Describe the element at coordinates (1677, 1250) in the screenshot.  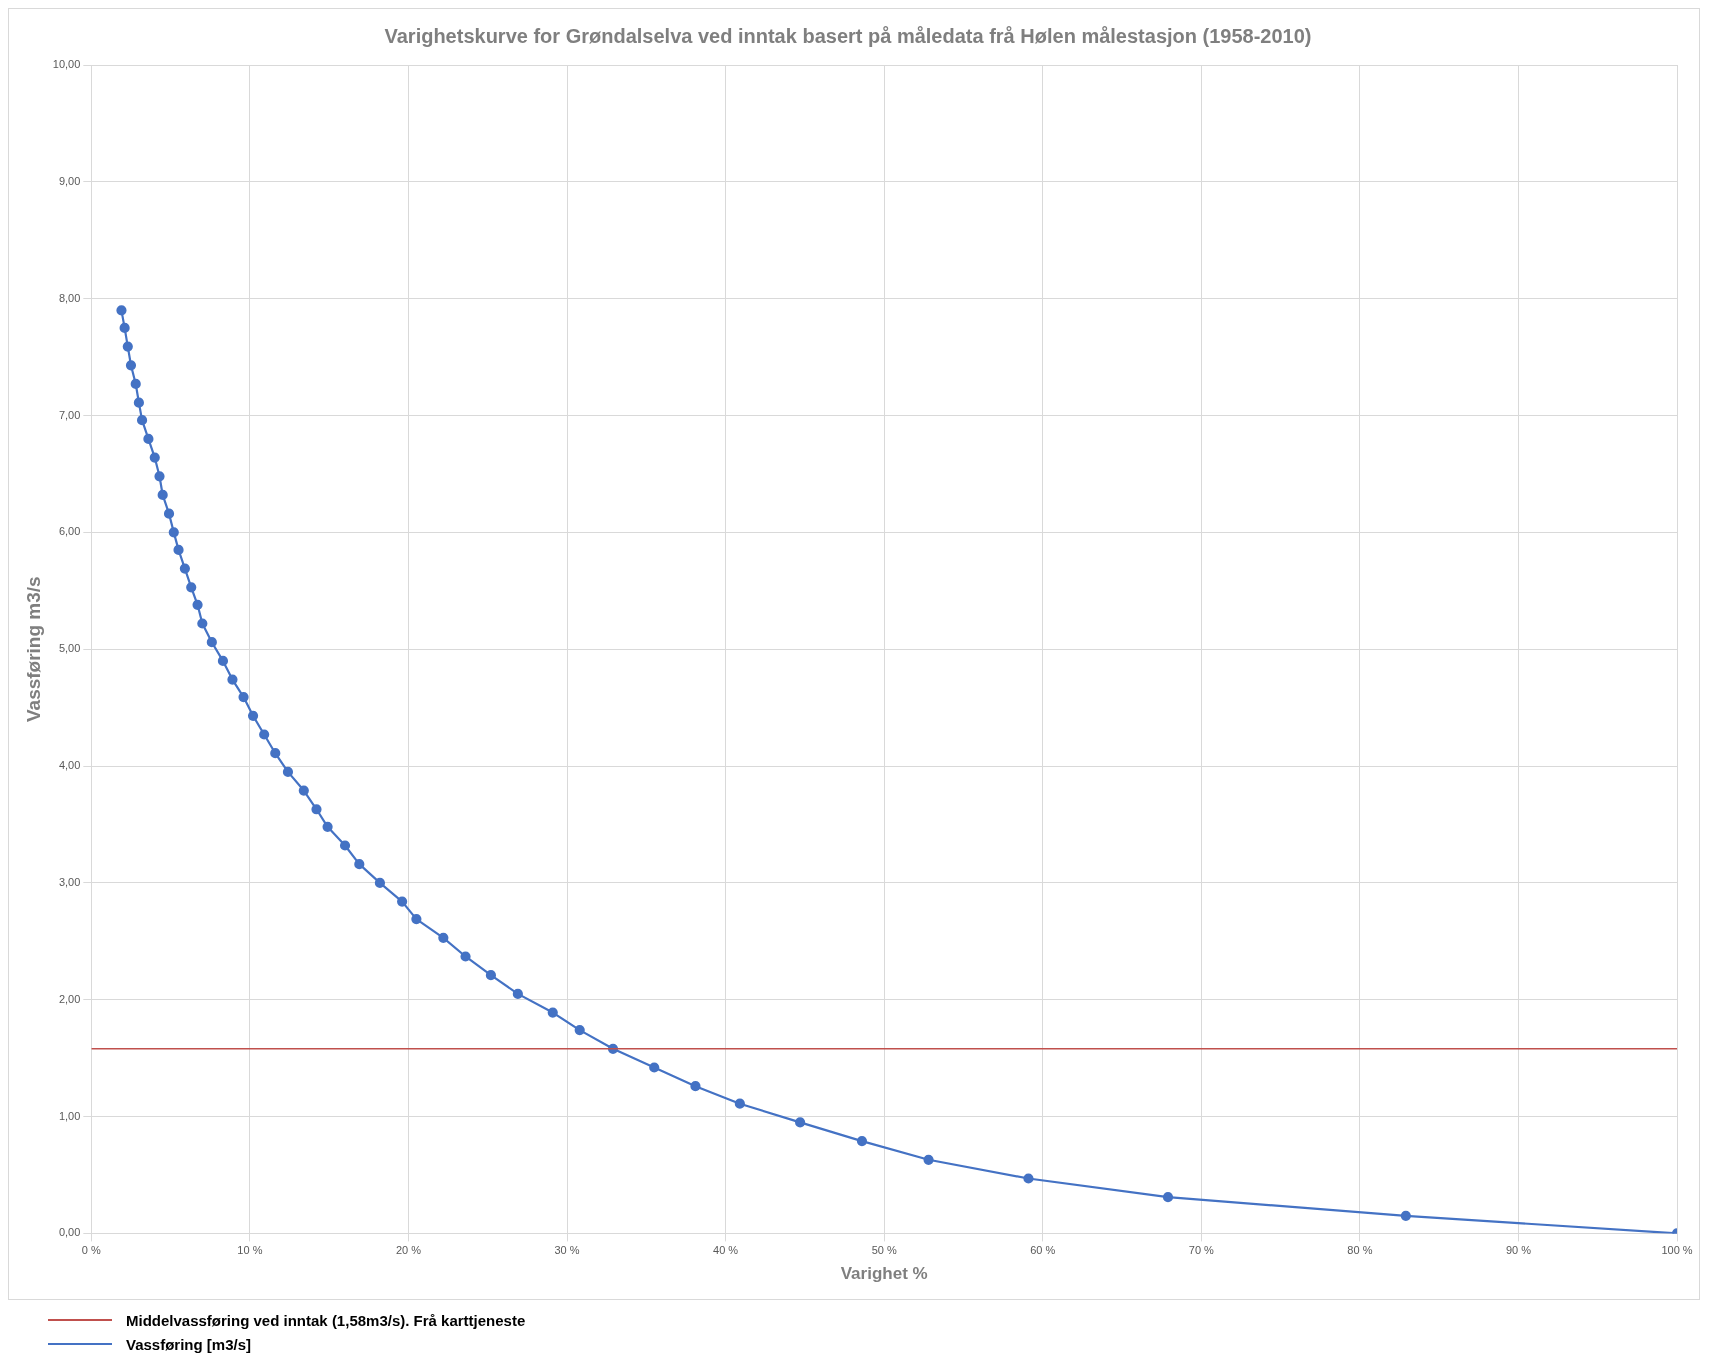
I see `x-tick-label: 100 %` at that location.